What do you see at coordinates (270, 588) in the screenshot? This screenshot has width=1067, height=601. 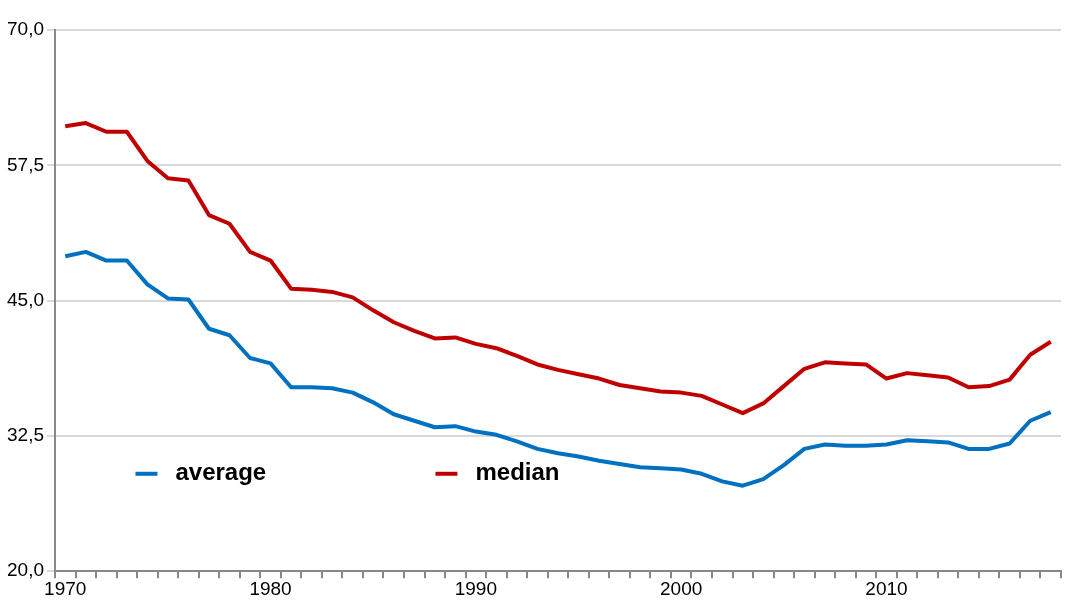 I see `x-tick-label: 1980` at bounding box center [270, 588].